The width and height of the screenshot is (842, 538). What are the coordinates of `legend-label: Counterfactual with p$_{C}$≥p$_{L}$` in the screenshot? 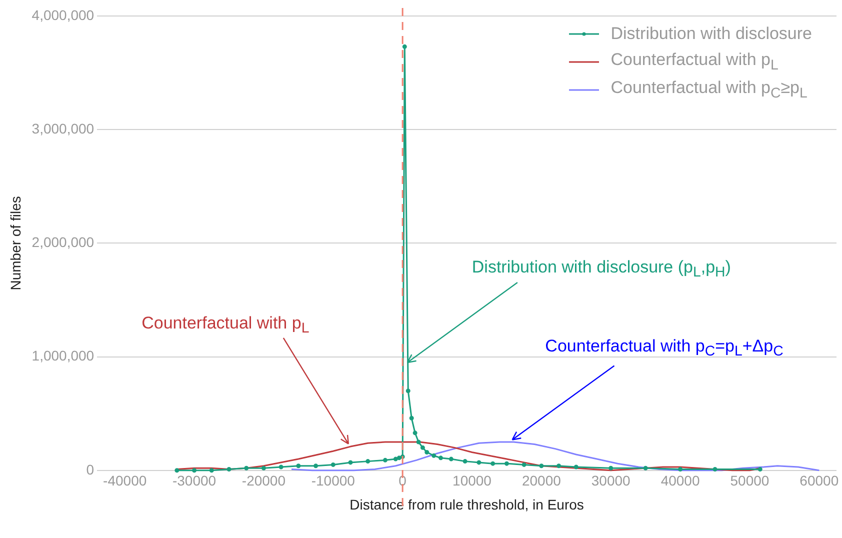 It's located at (709, 90).